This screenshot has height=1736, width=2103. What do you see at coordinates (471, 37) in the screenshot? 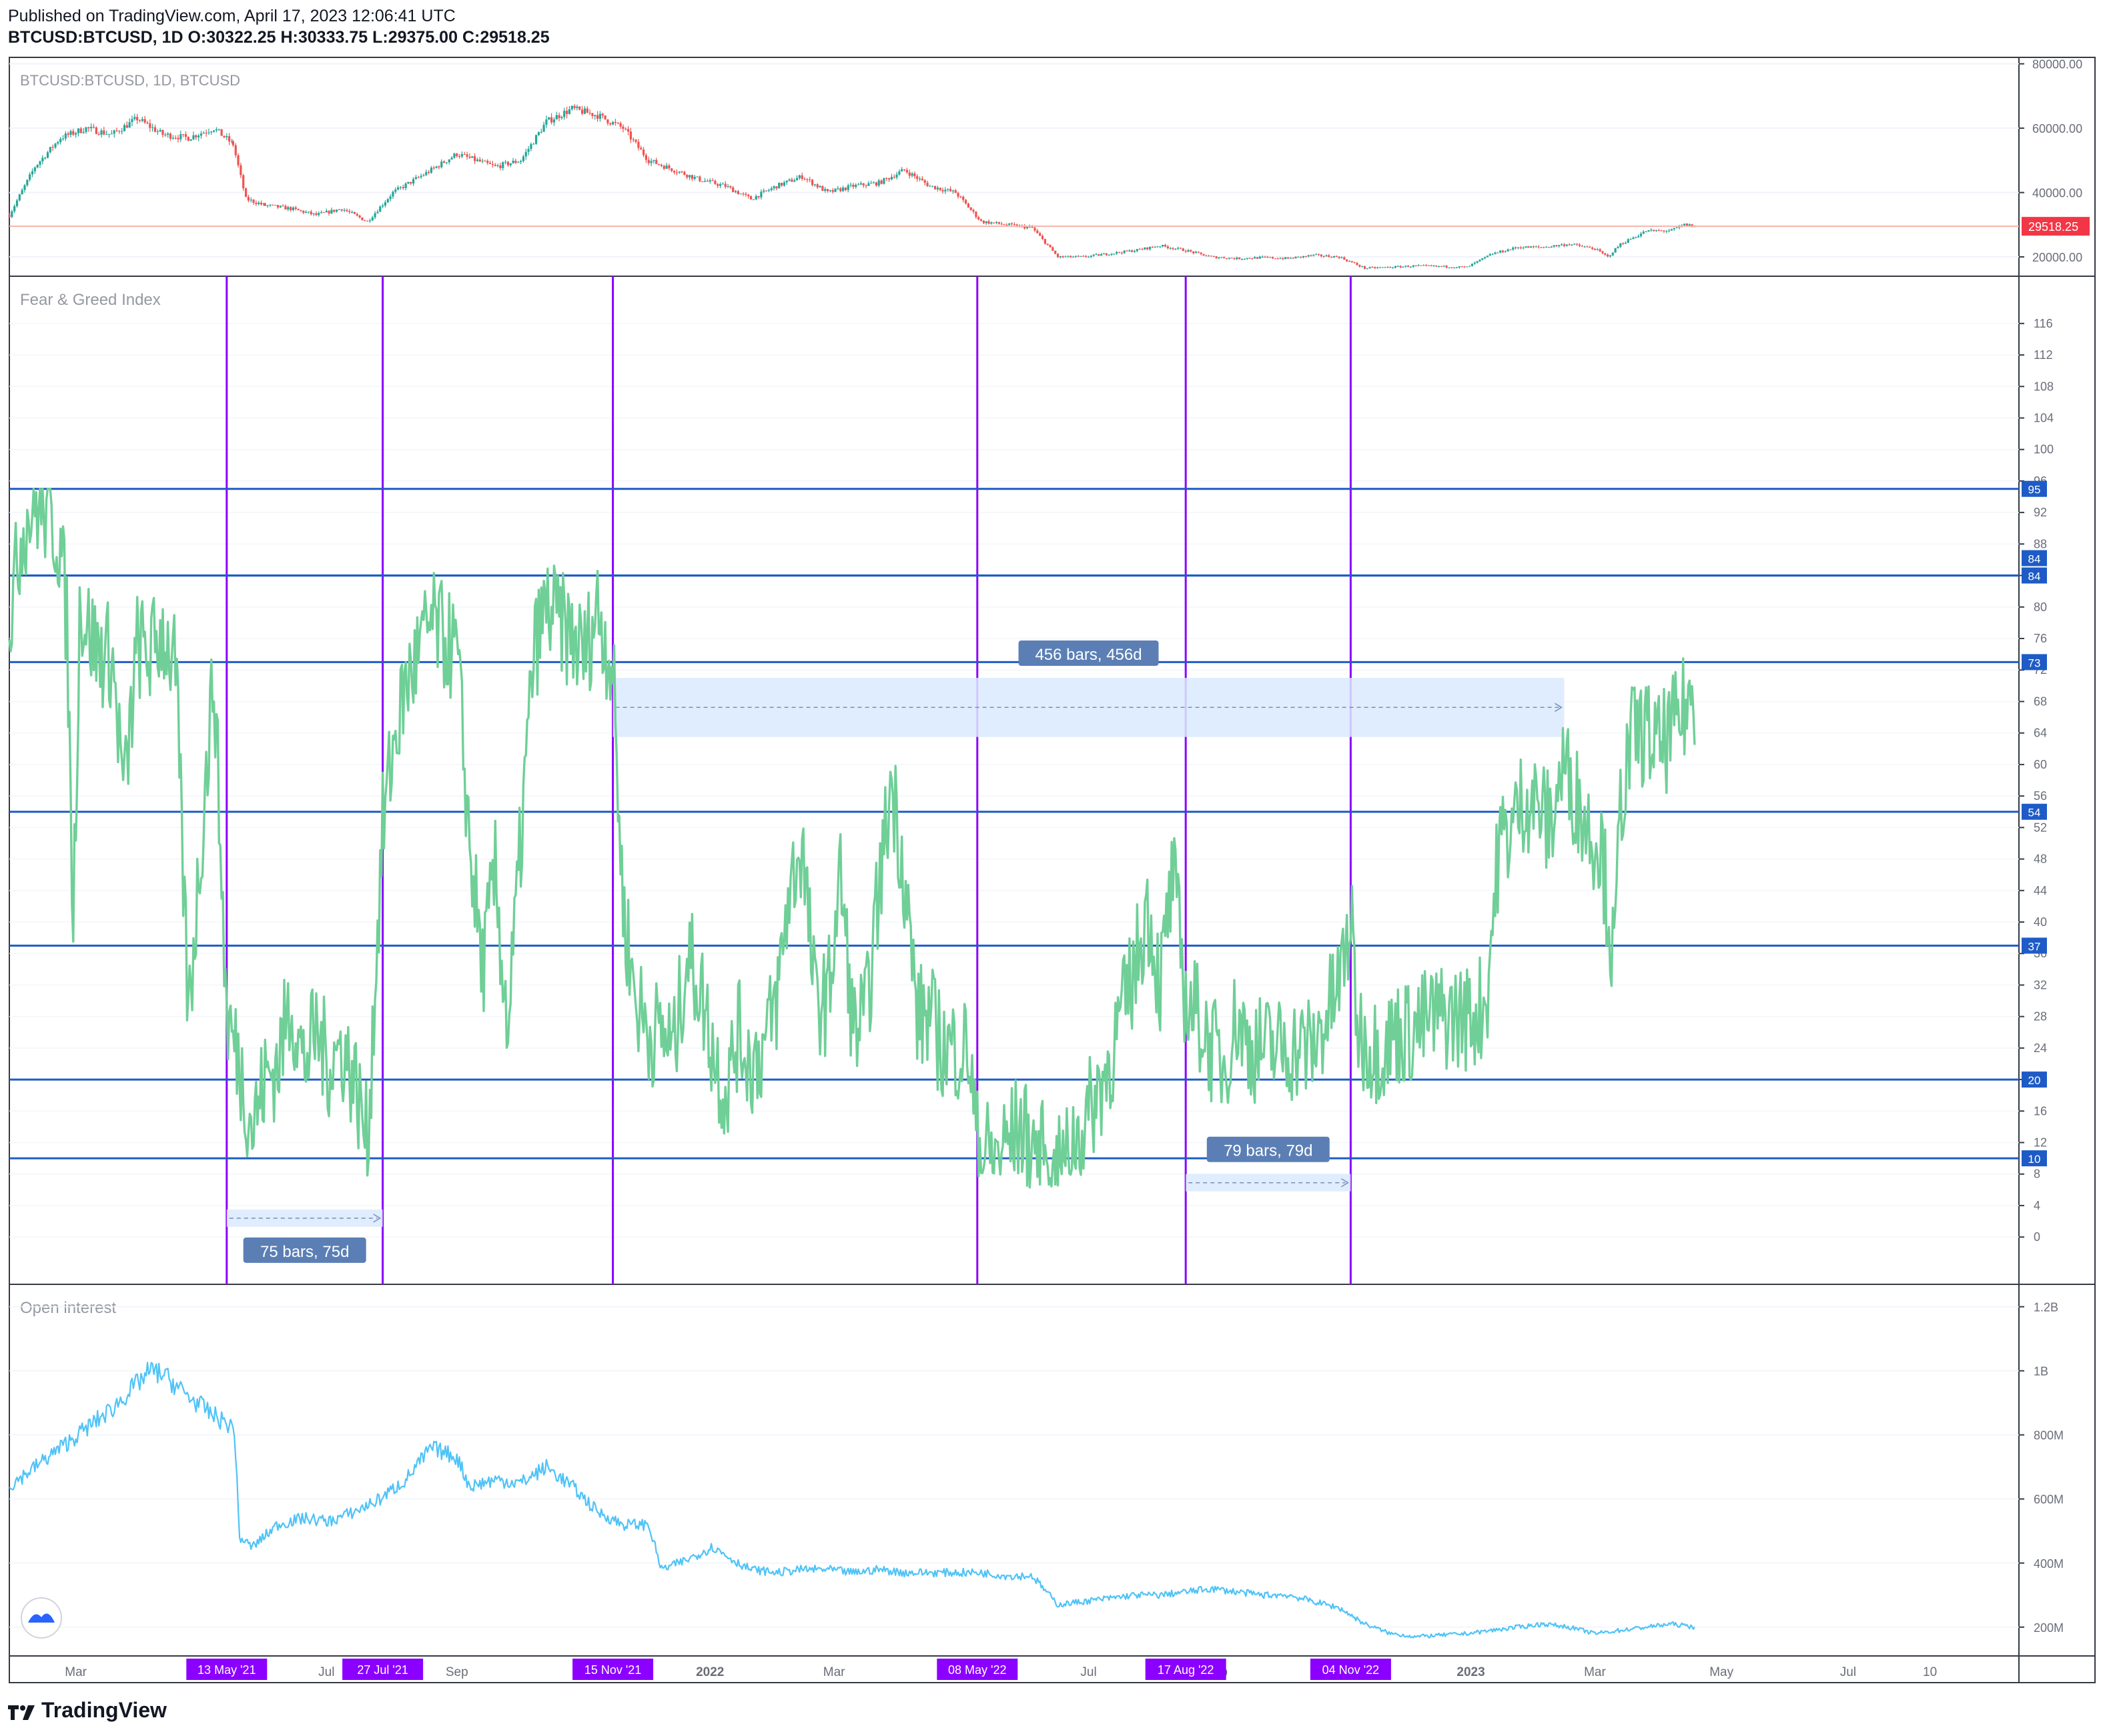
I see `close-label: C:` at bounding box center [471, 37].